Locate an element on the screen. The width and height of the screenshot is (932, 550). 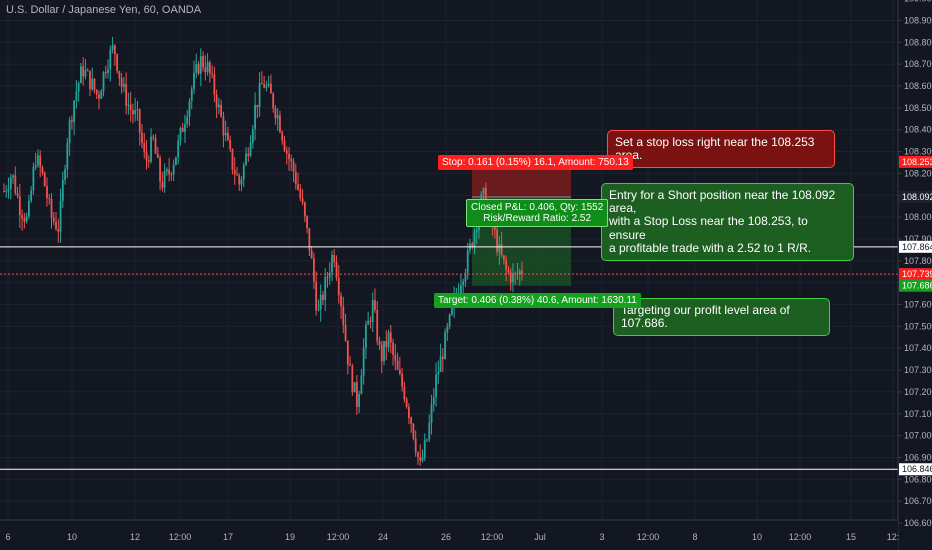
line-price-tag: 106.846 is located at coordinates (917, 469).